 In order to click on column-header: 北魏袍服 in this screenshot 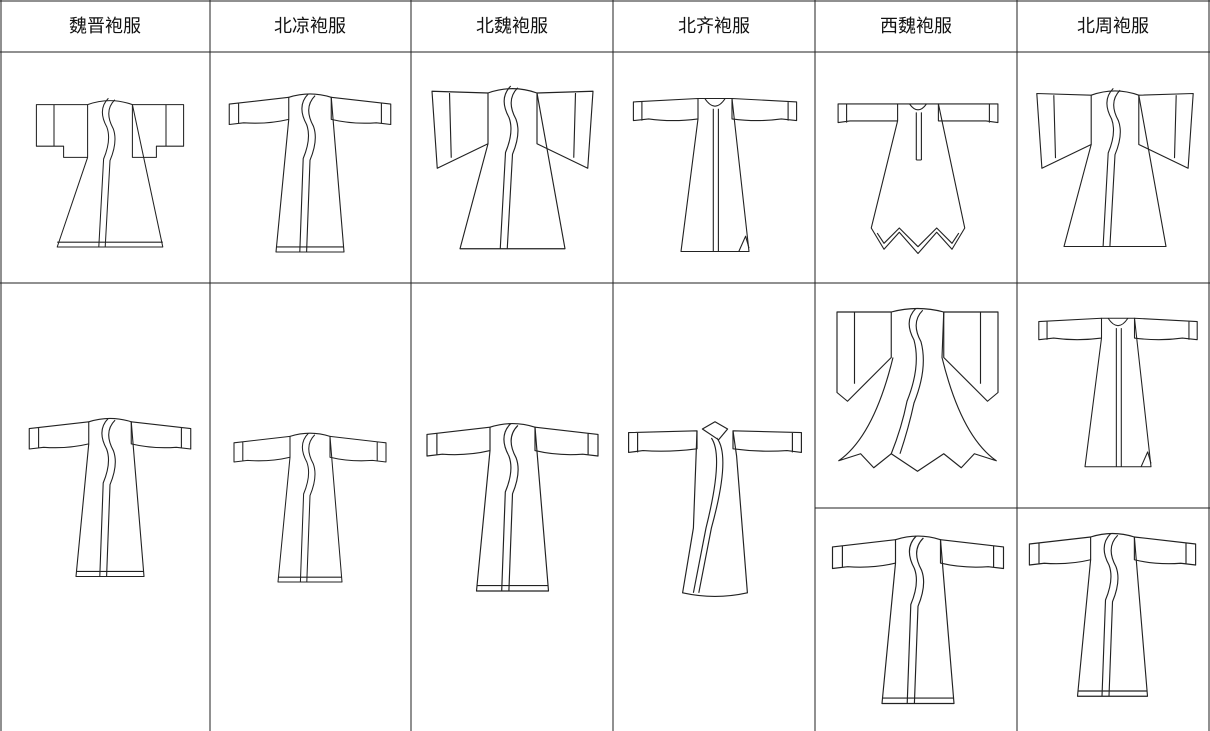, I will do `click(512, 26)`.